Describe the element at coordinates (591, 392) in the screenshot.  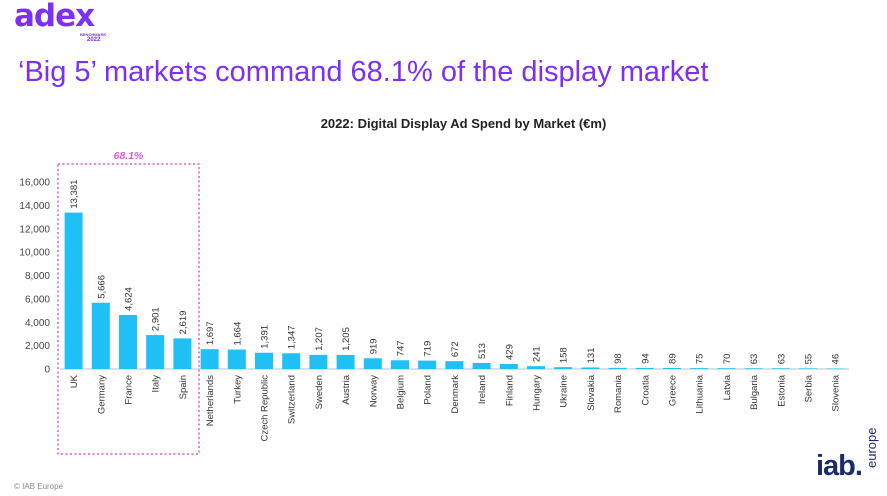
I see `category-label: Slovakia` at that location.